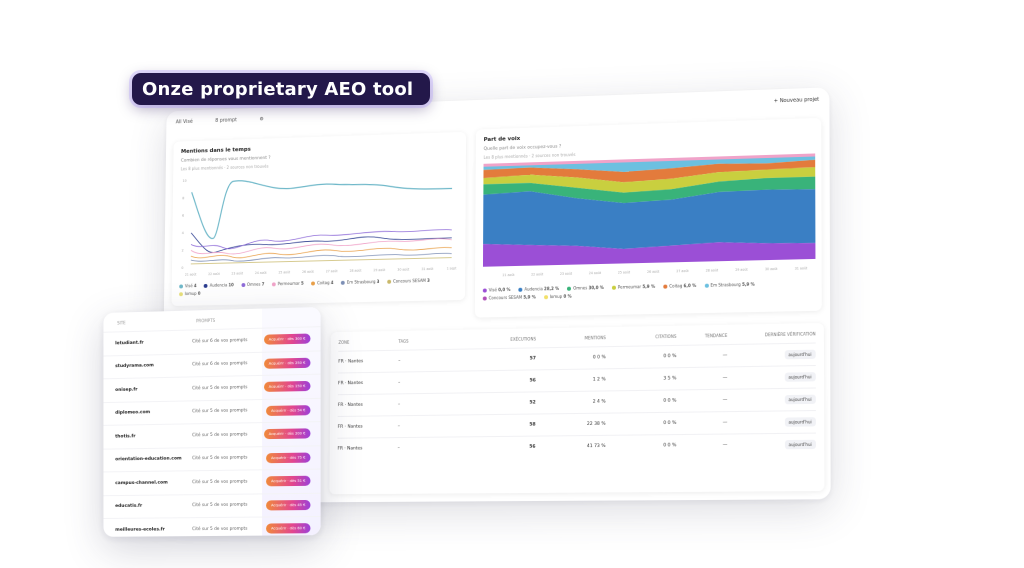 The image size is (1024, 568). I want to click on share-legend-item: Audencia 28,2 %, so click(538, 289).